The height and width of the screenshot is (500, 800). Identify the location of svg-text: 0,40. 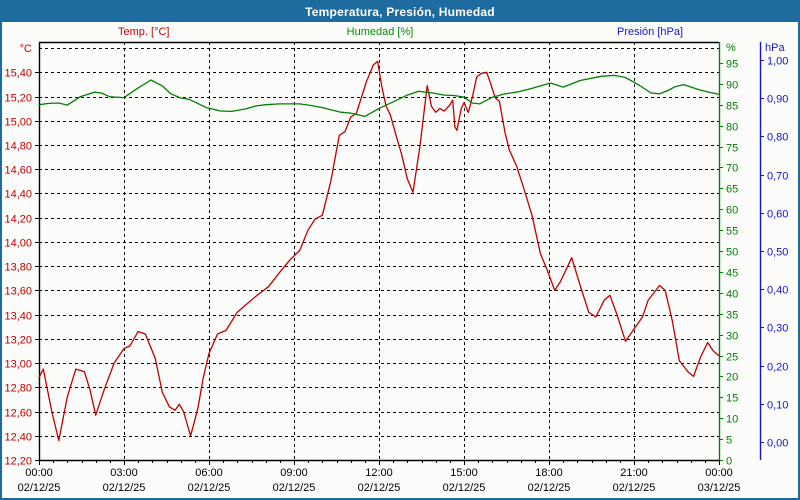
(777, 291).